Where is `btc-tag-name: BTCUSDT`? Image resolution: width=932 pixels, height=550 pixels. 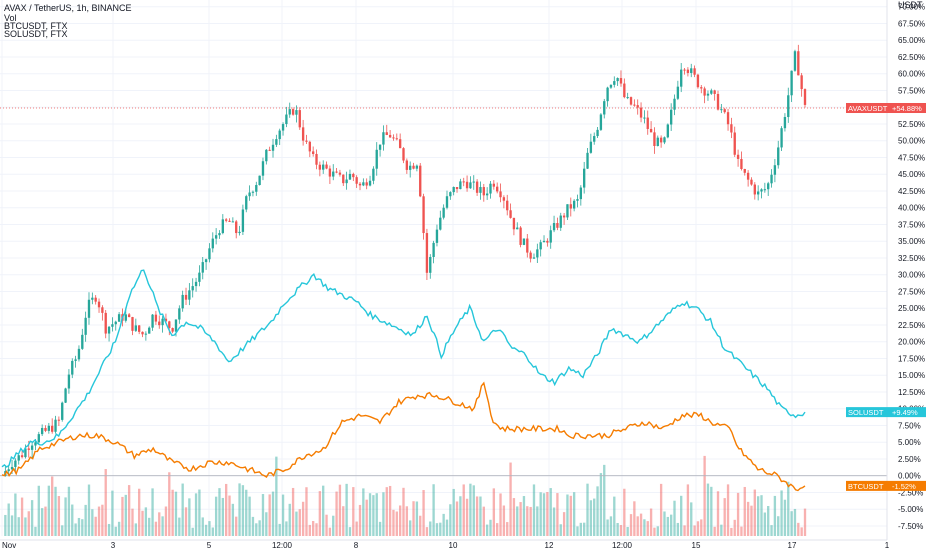 btc-tag-name: BTCUSDT is located at coordinates (866, 486).